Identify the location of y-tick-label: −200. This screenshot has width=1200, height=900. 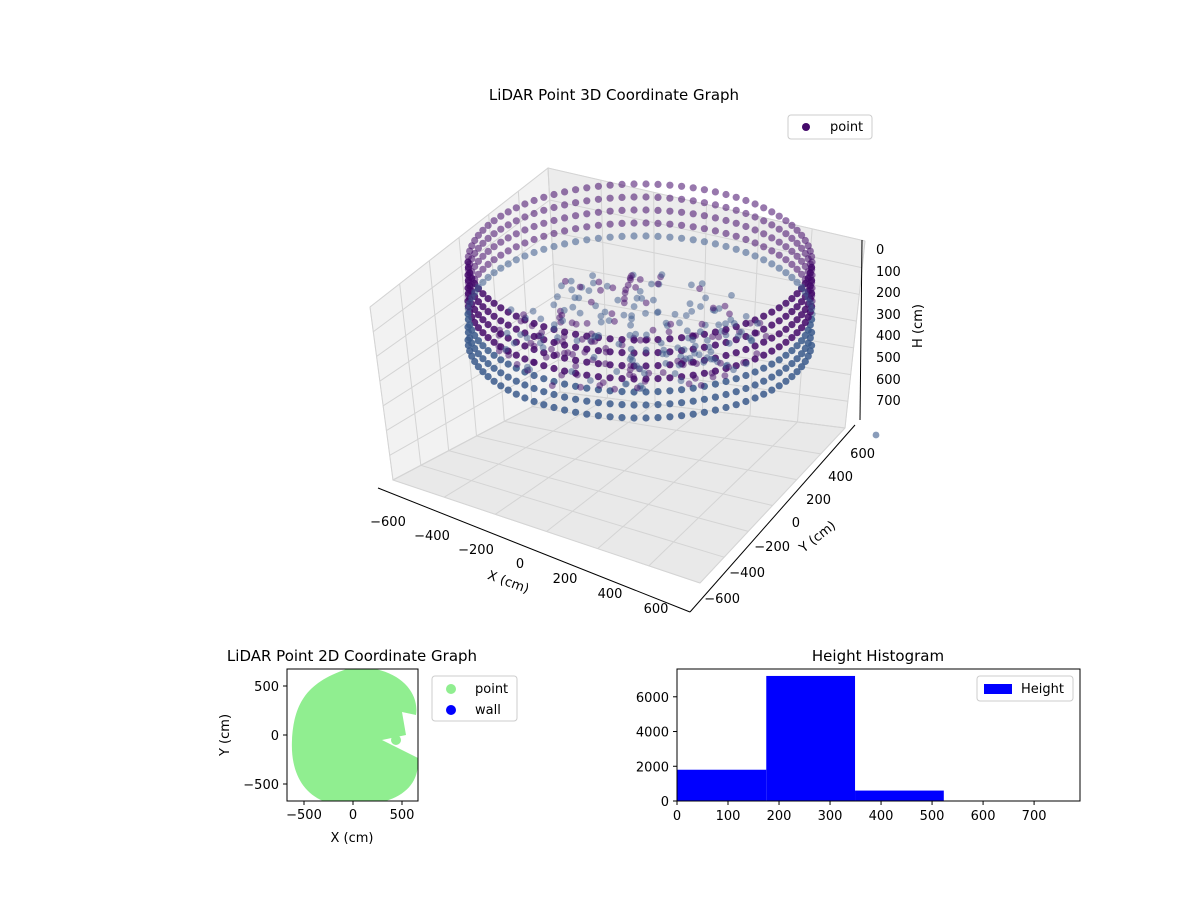
(772, 547).